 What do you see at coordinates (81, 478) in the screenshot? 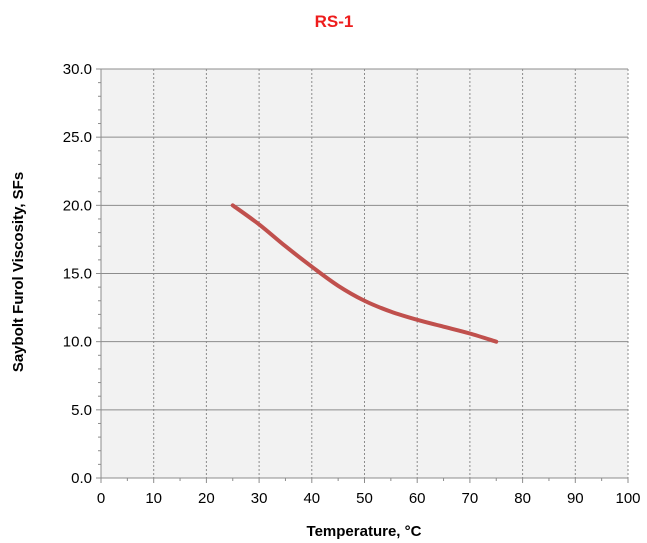
I see `y-tick-label: 0.0` at bounding box center [81, 478].